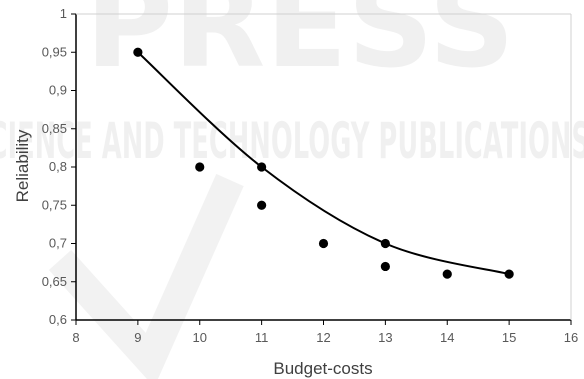  I want to click on x-tick-label: 12, so click(323, 337).